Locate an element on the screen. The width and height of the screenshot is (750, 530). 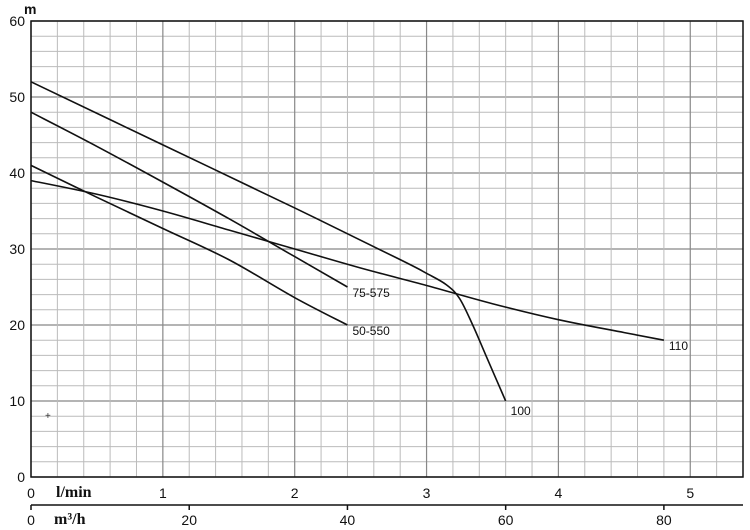
x-bottom-tick-label: 20 is located at coordinates (189, 520).